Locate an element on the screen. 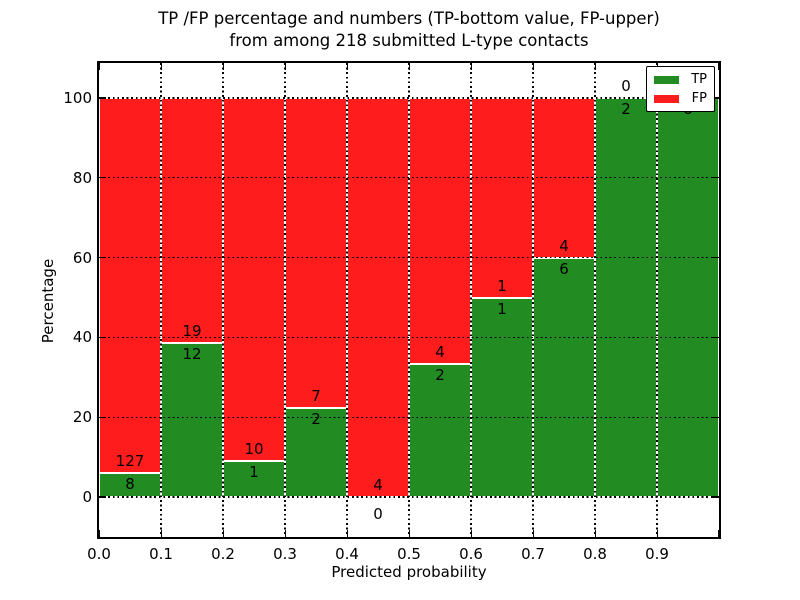 The width and height of the screenshot is (800, 600). tp-count-label: 8 is located at coordinates (130, 484).